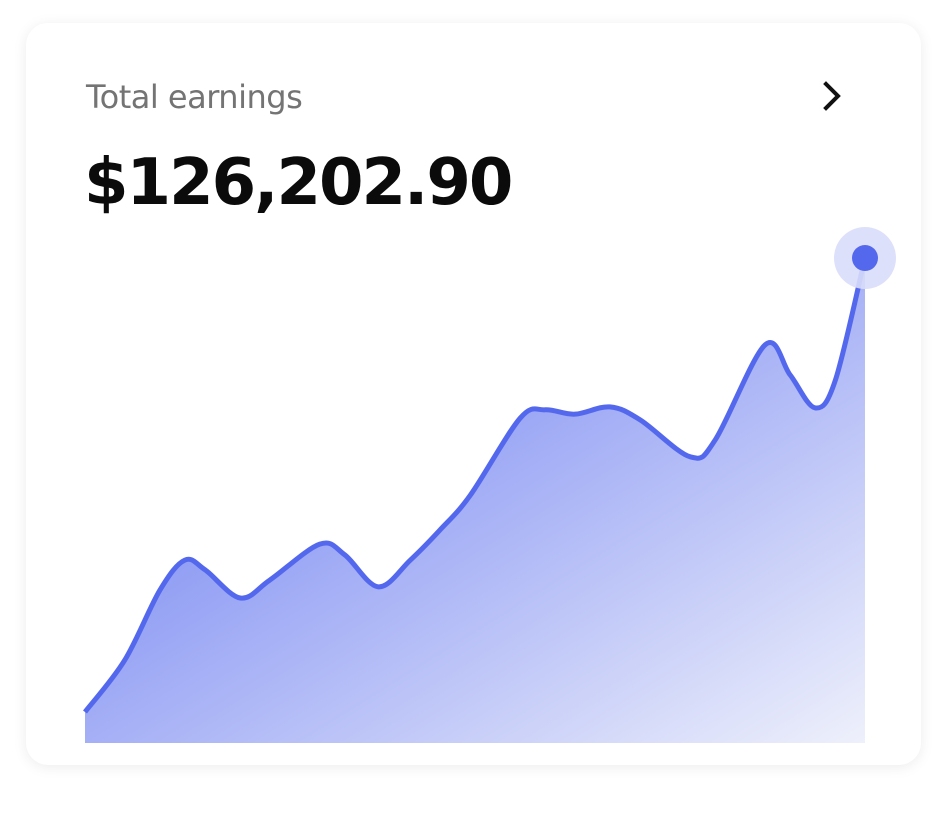 This screenshot has width=949, height=815. What do you see at coordinates (194, 97) in the screenshot?
I see `card-title: Total earnings` at bounding box center [194, 97].